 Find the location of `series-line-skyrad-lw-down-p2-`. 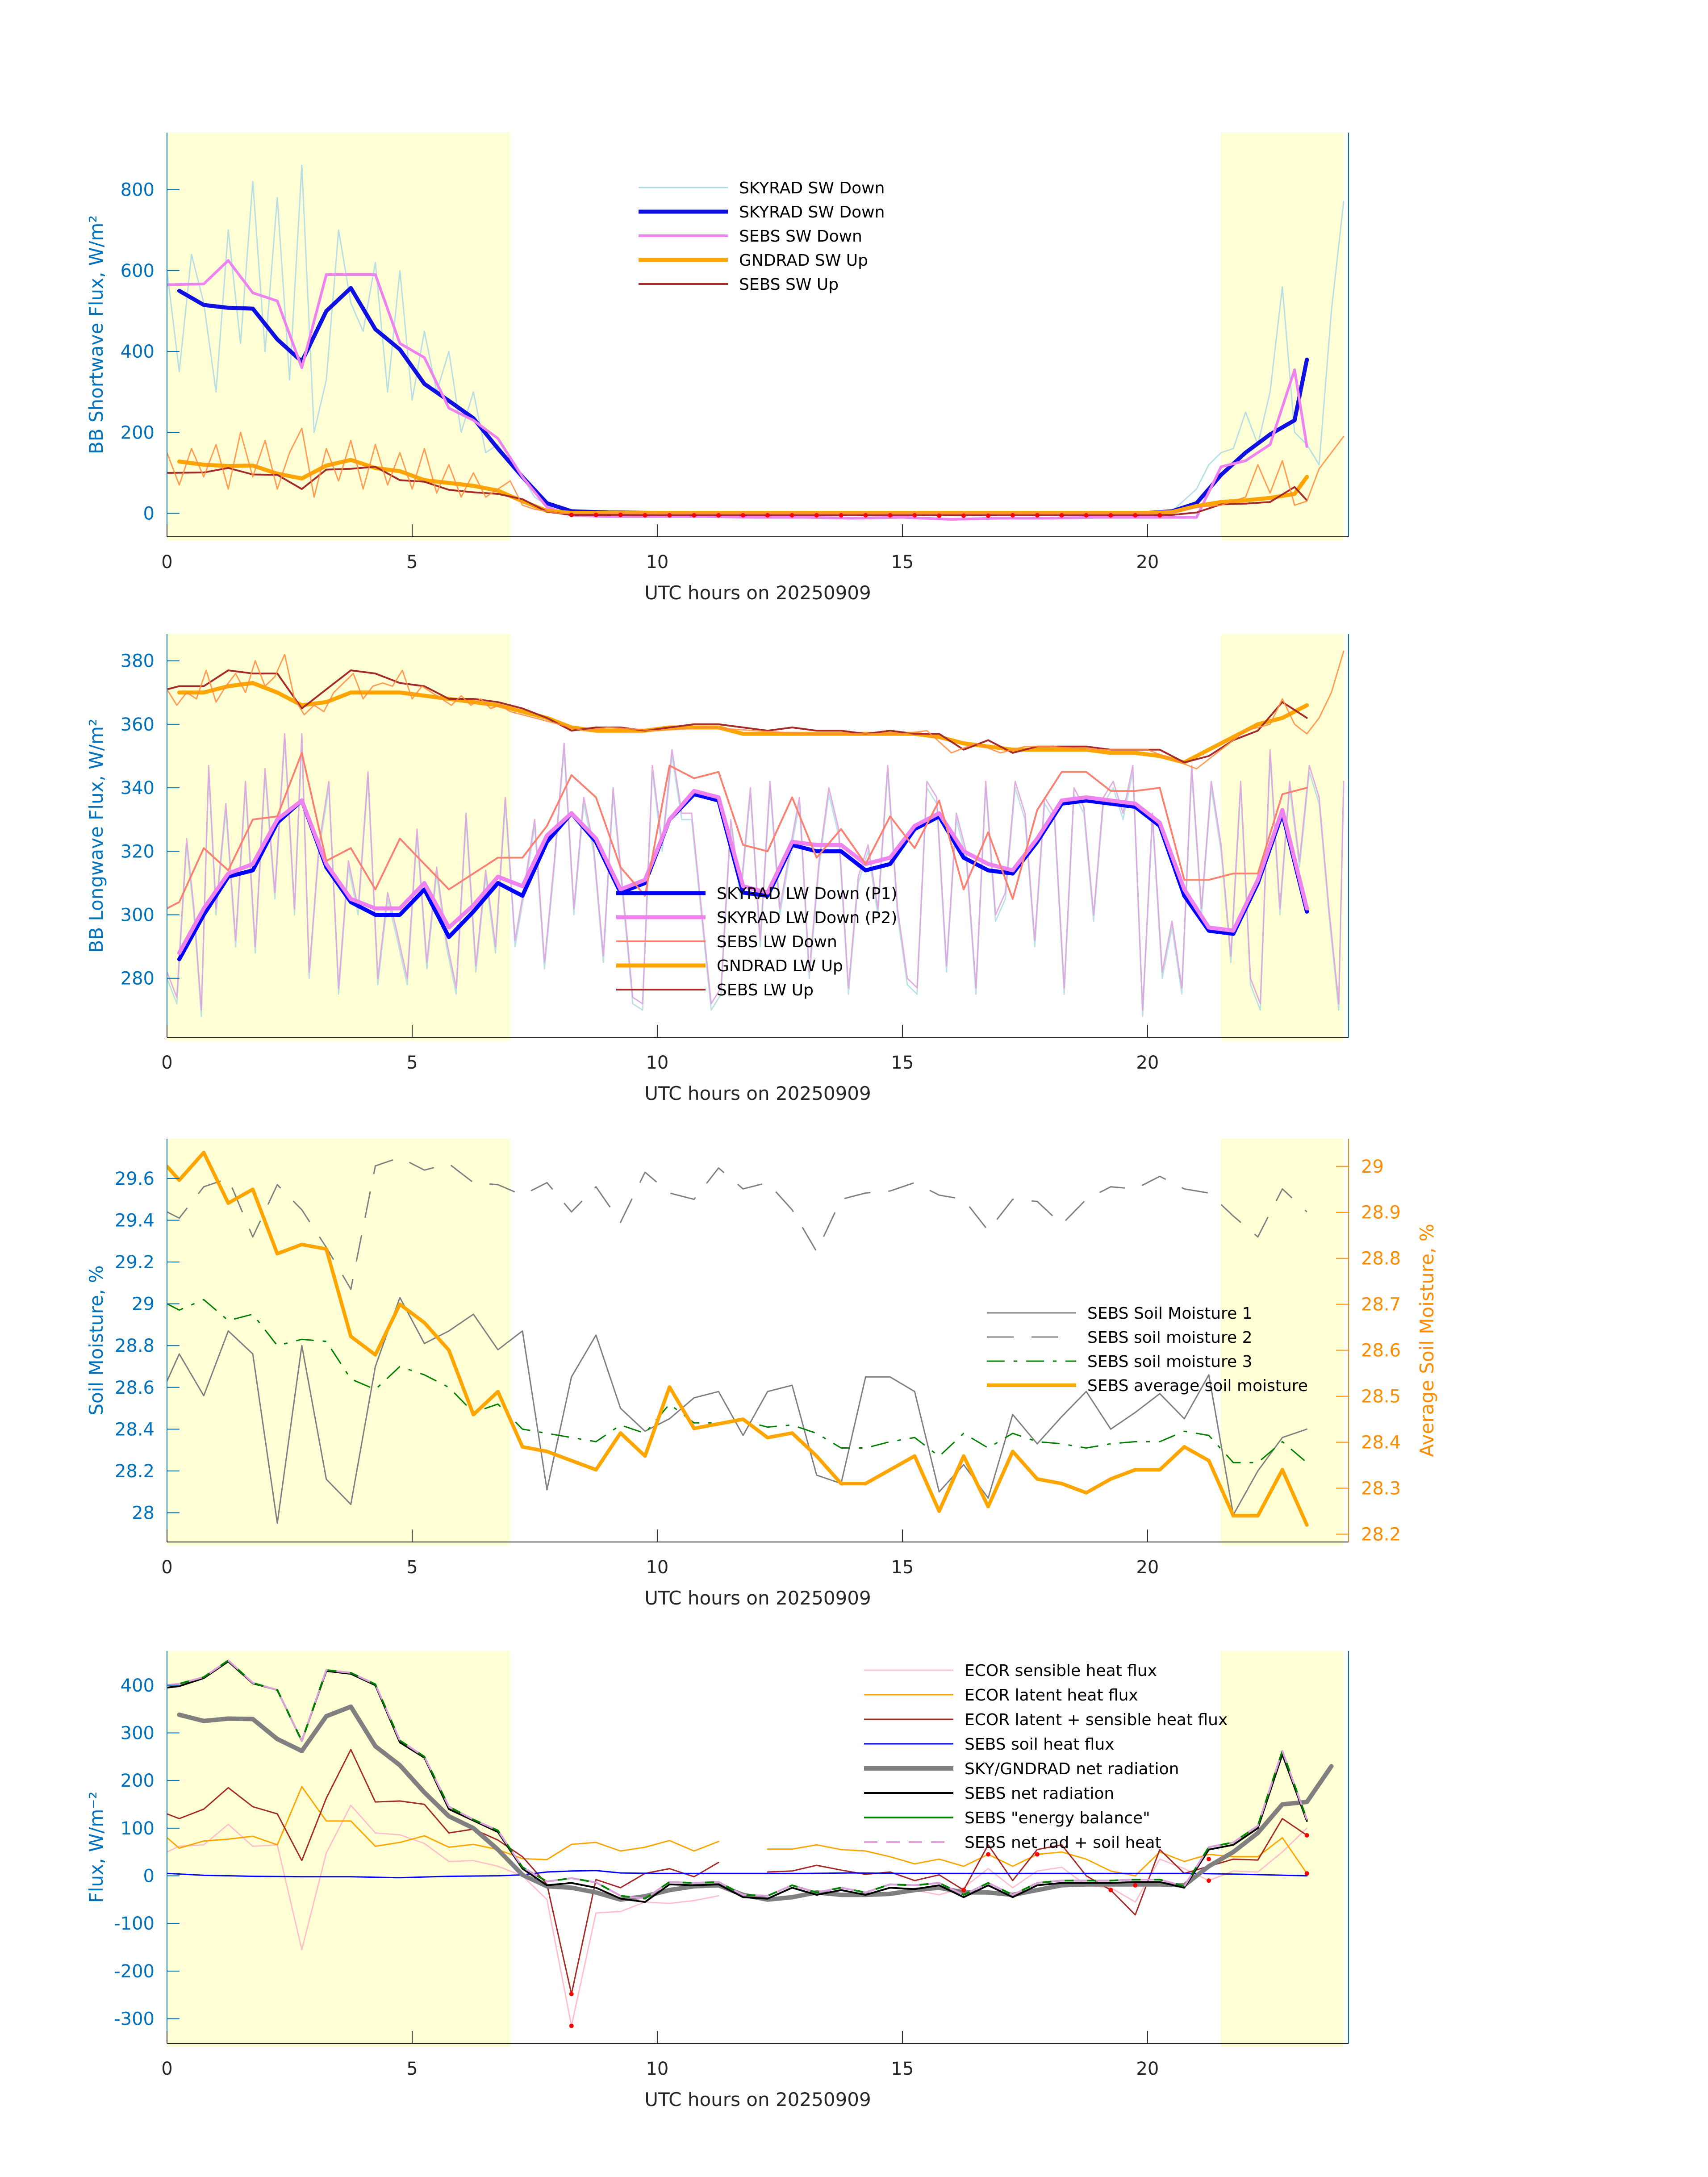

series-line-skyrad-lw-down-p2- is located at coordinates (743, 872).